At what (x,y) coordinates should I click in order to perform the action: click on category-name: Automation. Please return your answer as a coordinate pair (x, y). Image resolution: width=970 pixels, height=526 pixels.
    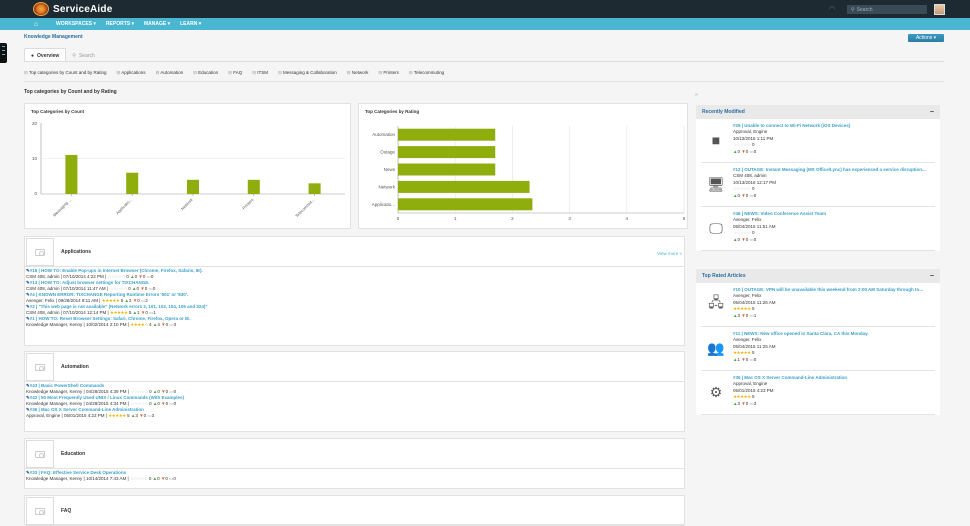
    Looking at the image, I should click on (75, 367).